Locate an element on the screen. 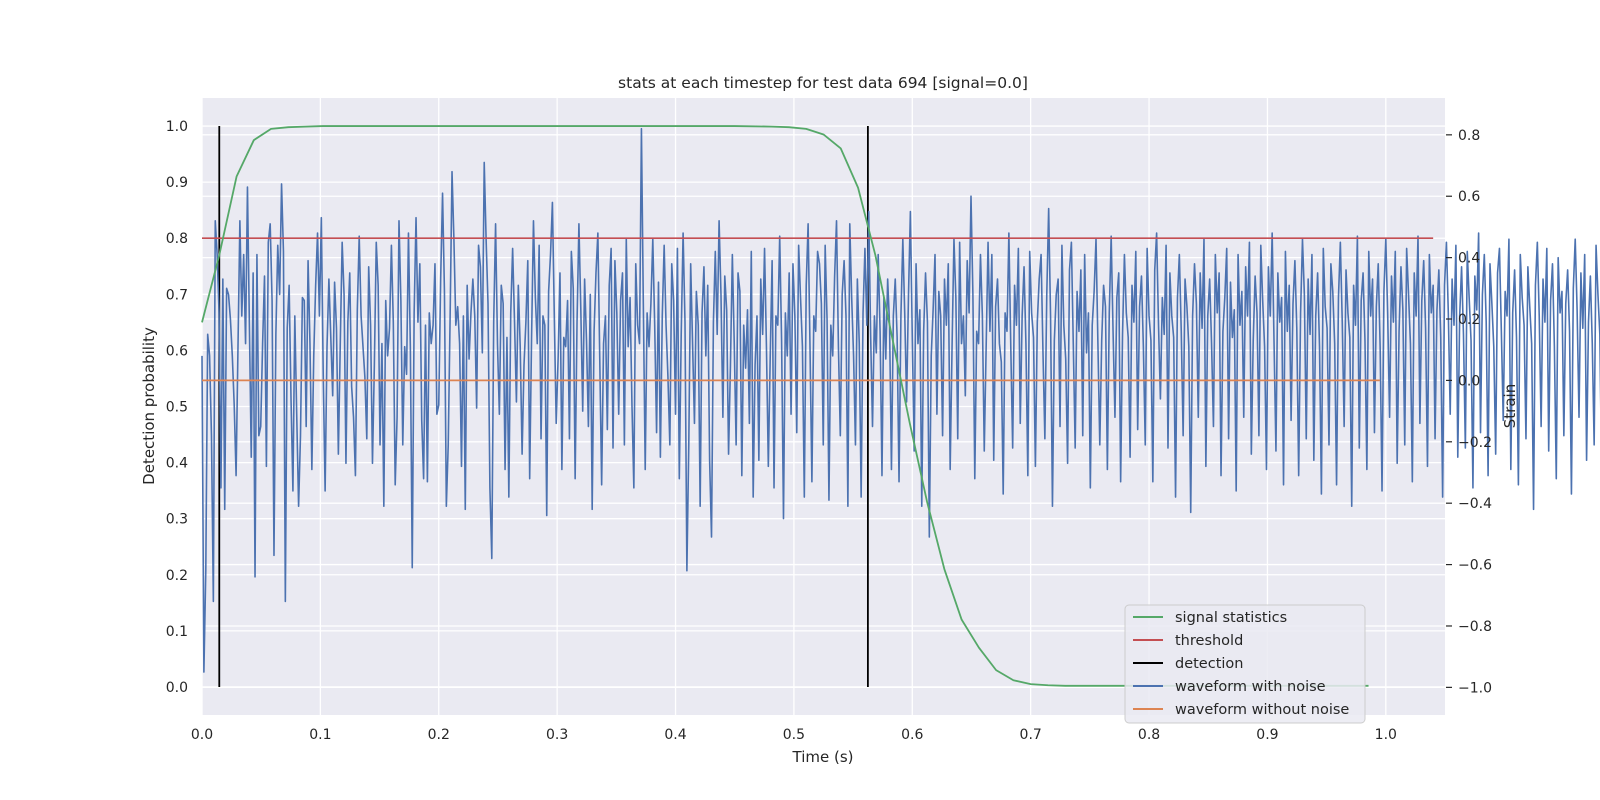 The width and height of the screenshot is (1600, 800). y-right-tick-label: −1.0 is located at coordinates (1475, 688).